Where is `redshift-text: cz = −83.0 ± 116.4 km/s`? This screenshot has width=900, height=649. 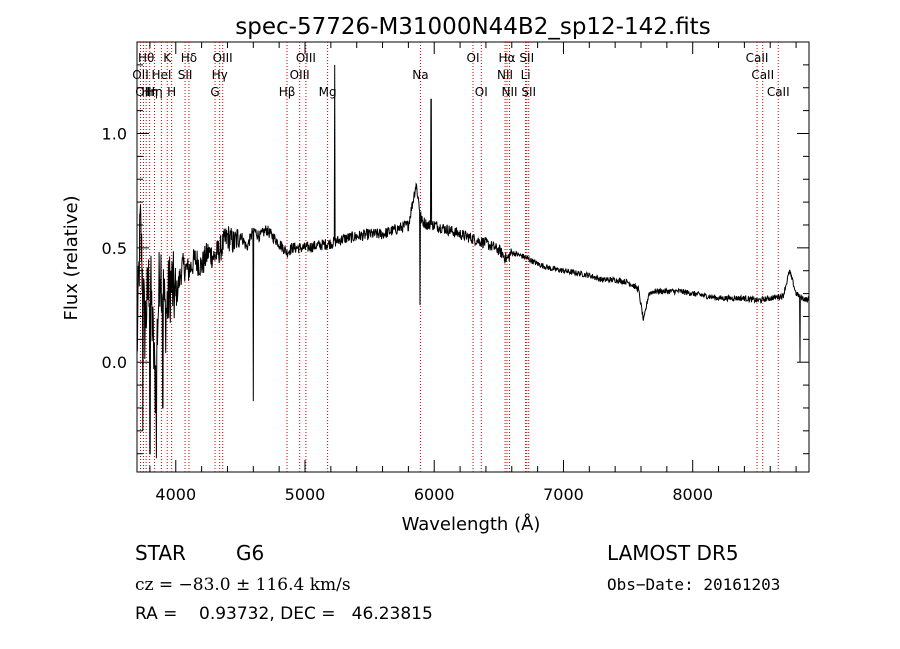
redshift-text: cz = −83.0 ± 116.4 km/s is located at coordinates (243, 585).